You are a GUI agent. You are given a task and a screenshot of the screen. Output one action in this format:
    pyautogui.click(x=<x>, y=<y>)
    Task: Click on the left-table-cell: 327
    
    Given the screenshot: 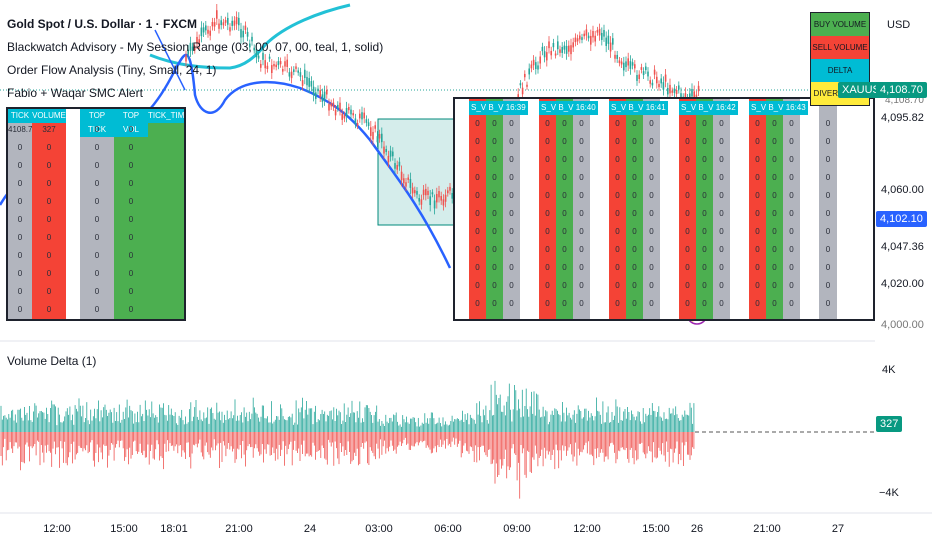 What is the action you would take?
    pyautogui.click(x=49, y=129)
    